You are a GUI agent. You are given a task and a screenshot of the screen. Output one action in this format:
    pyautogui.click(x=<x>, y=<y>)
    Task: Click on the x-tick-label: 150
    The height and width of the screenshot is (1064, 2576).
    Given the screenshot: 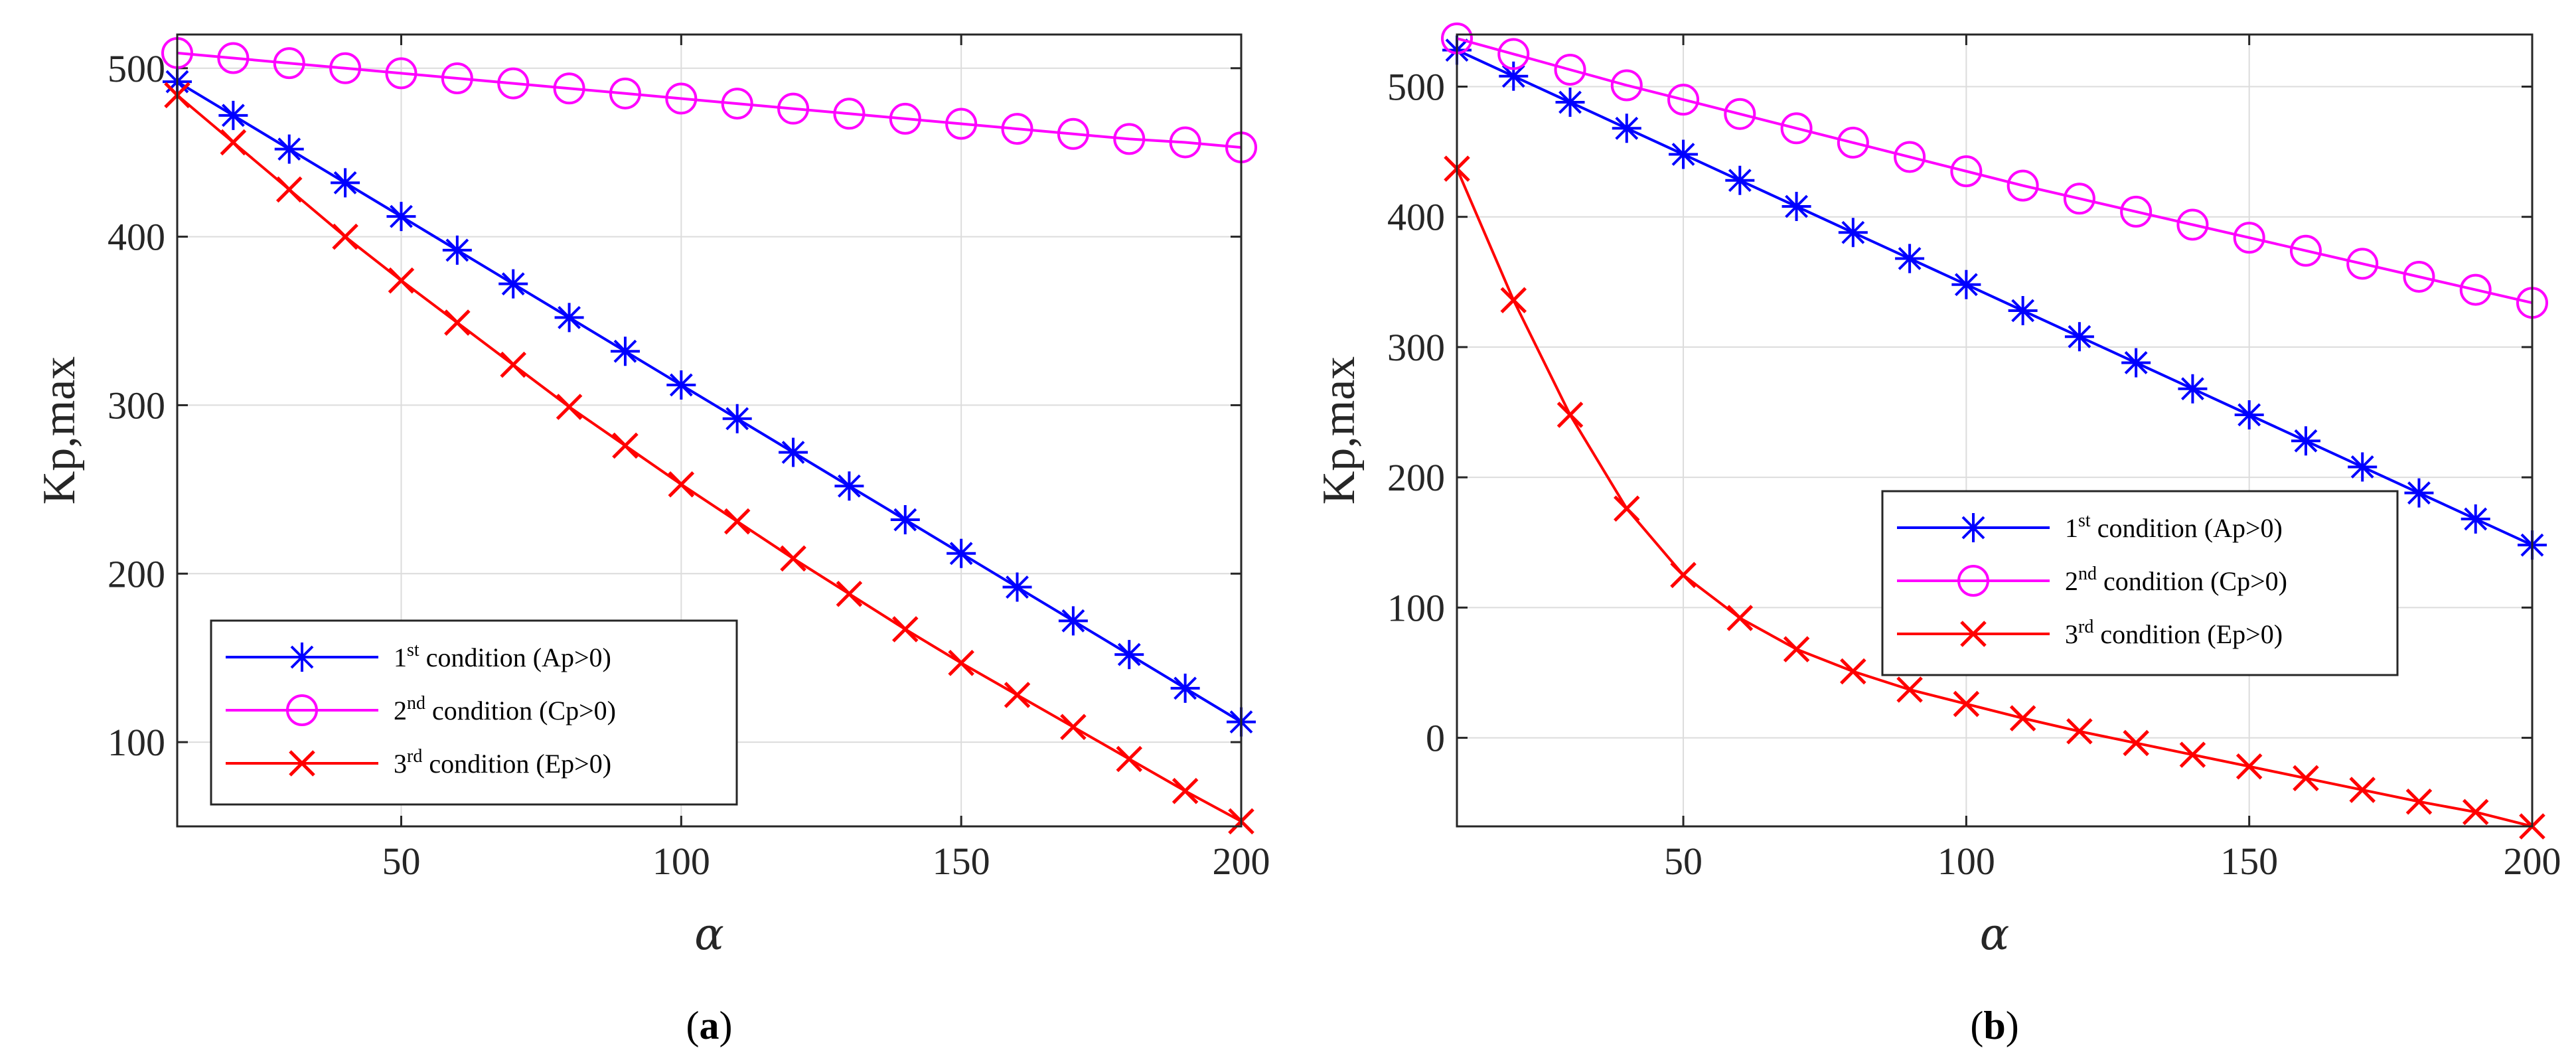 What is the action you would take?
    pyautogui.click(x=2249, y=861)
    